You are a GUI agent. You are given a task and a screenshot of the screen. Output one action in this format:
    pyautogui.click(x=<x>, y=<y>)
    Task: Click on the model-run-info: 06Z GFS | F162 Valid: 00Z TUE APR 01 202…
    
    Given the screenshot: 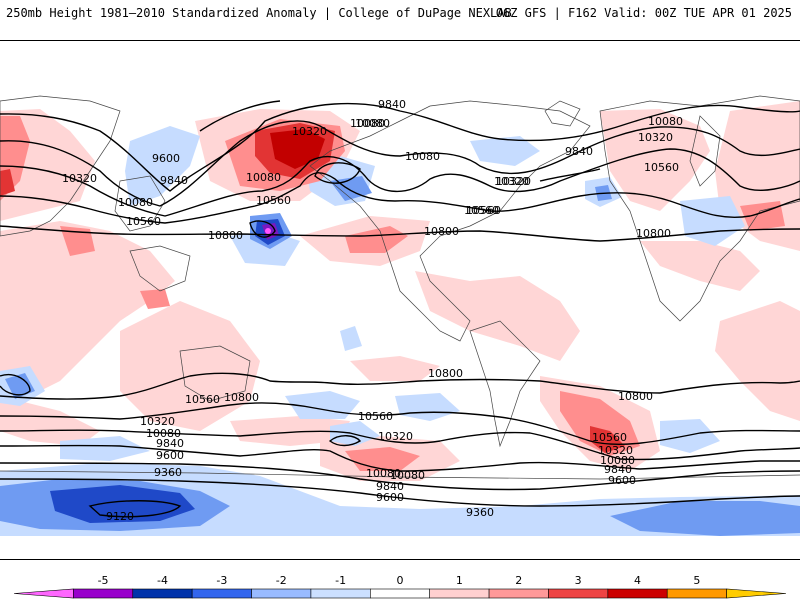 What is the action you would take?
    pyautogui.click(x=643, y=13)
    